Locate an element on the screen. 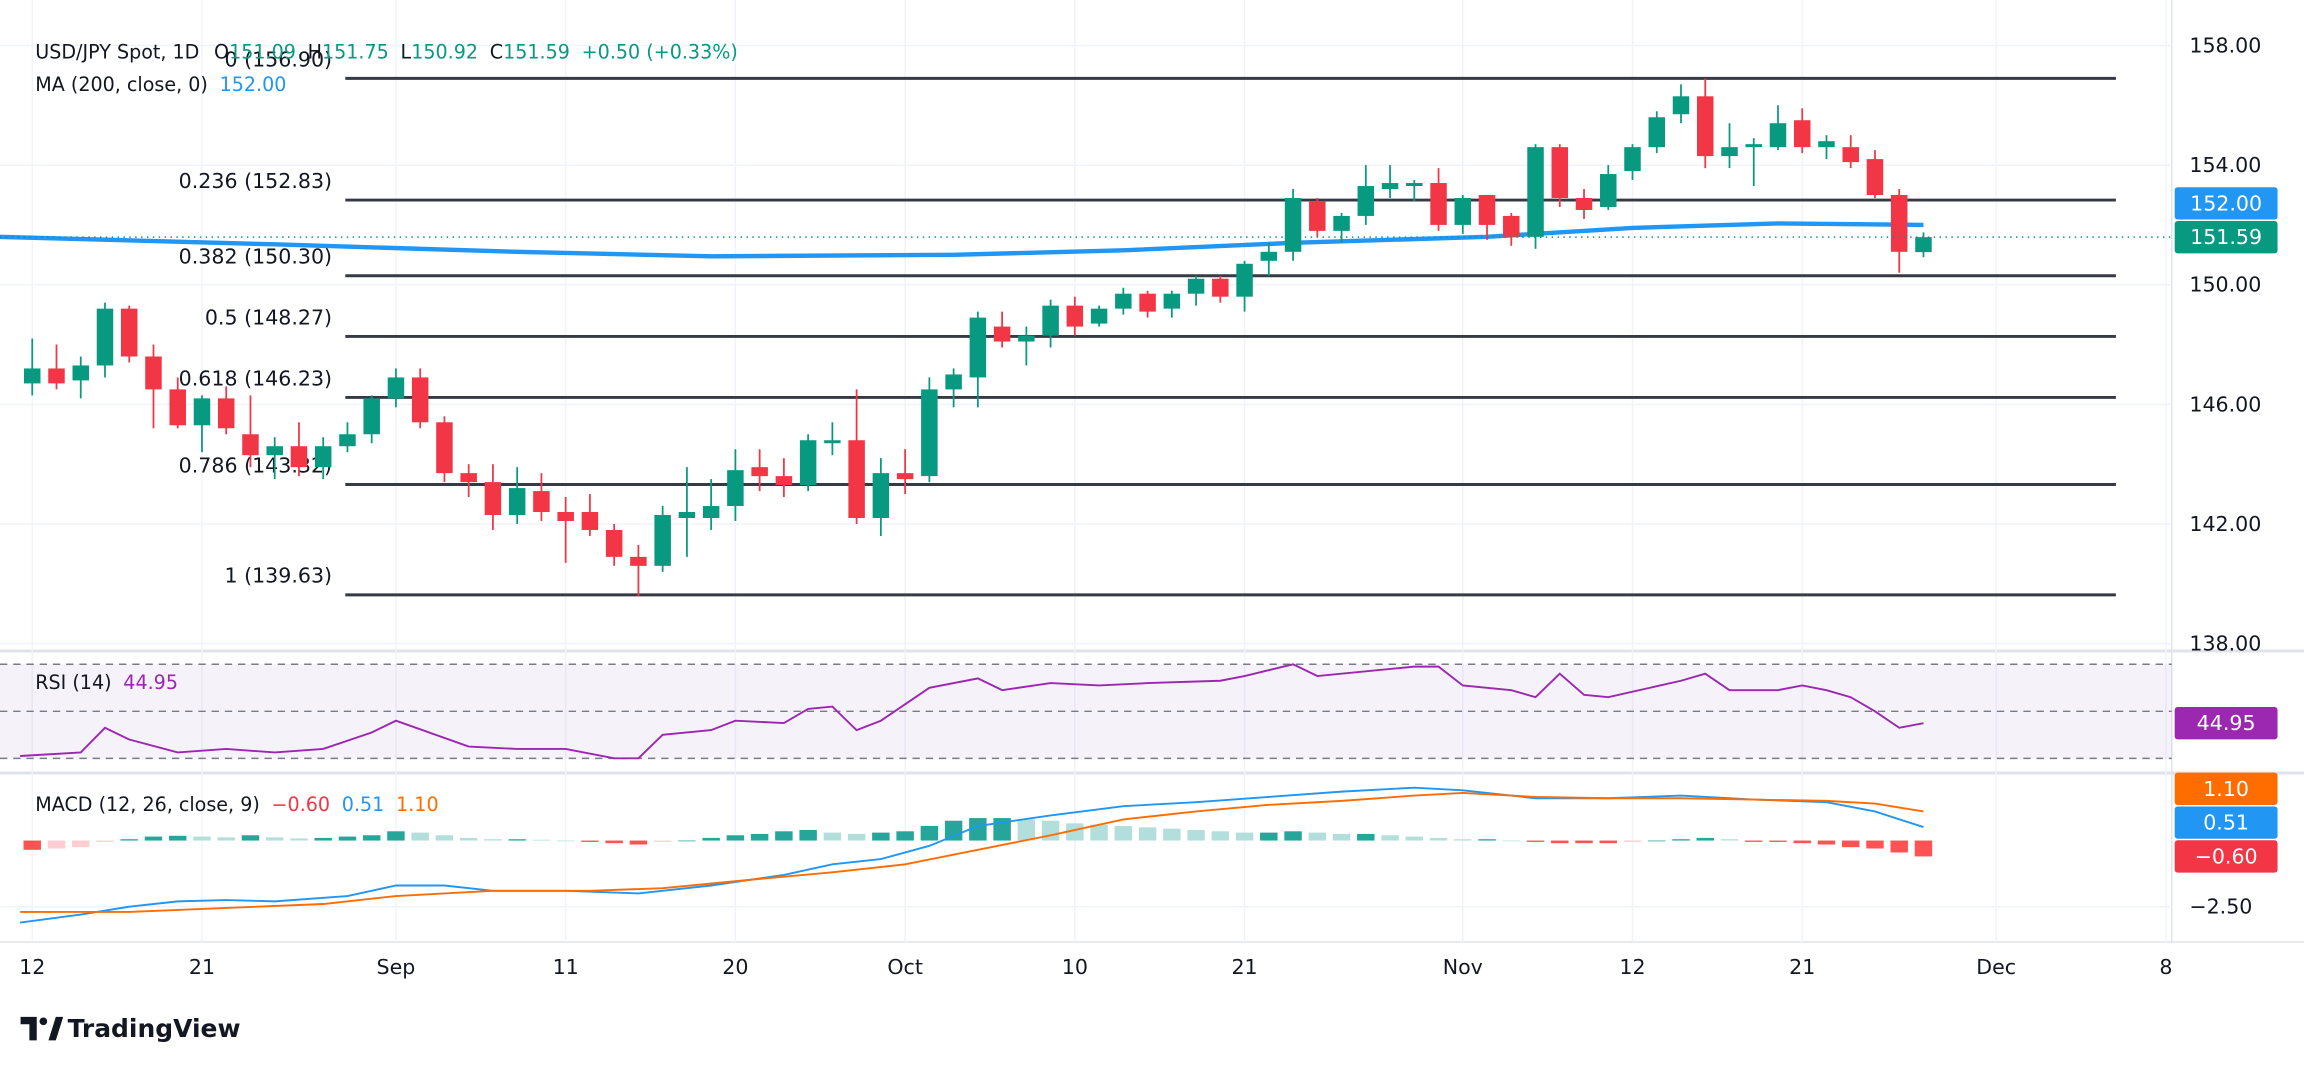 The width and height of the screenshot is (2304, 1066). y-tick-label: −2.50 is located at coordinates (2220, 907).